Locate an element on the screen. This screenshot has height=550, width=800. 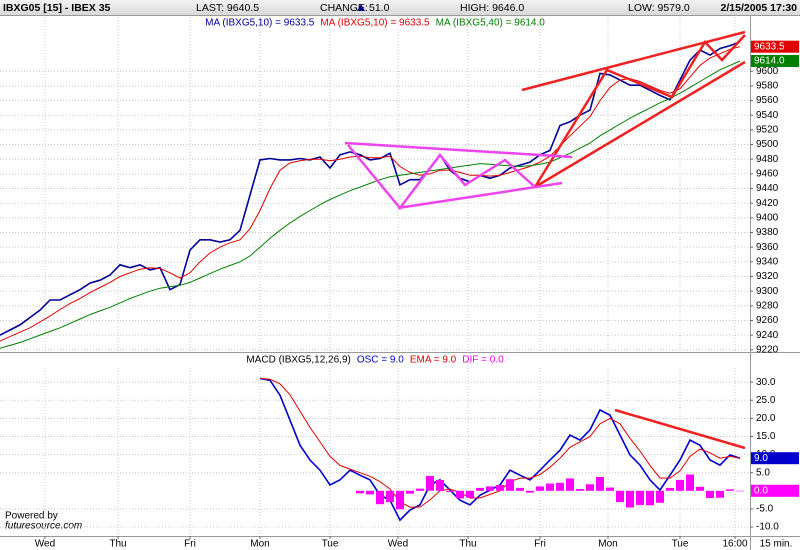
end-label: 9.0 is located at coordinates (761, 458).